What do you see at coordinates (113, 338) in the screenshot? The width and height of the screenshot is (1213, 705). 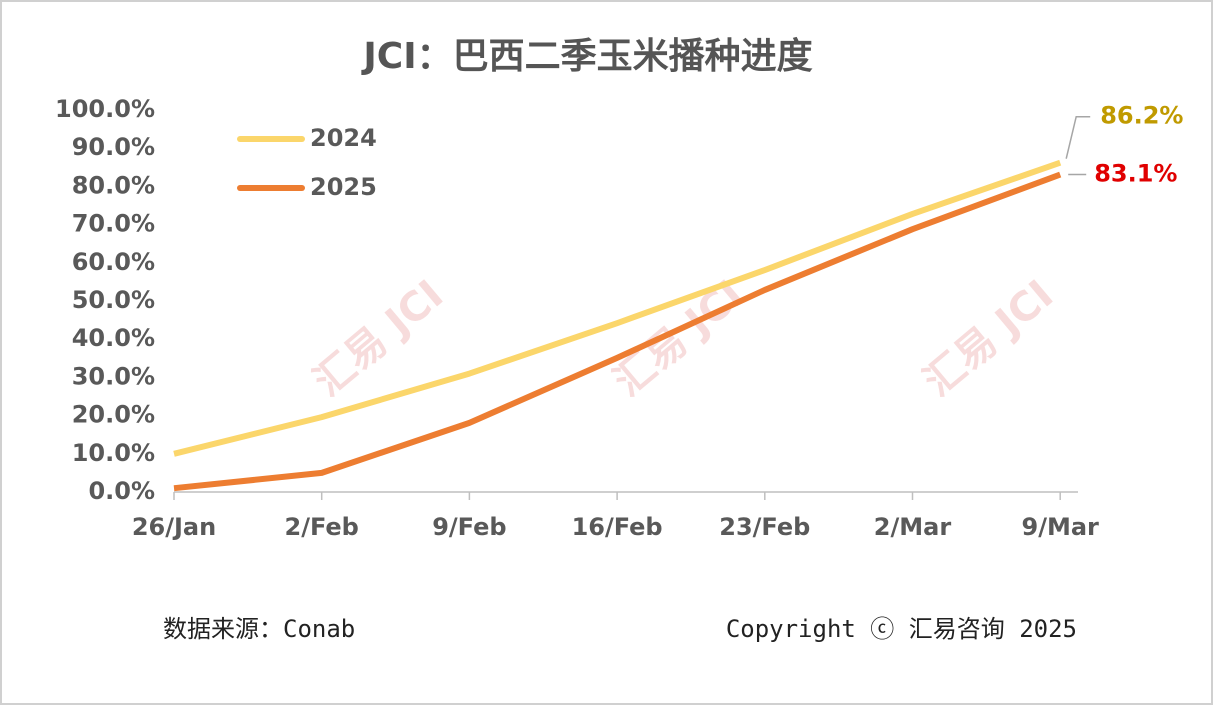 I see `y-tick-label: 40.0%` at bounding box center [113, 338].